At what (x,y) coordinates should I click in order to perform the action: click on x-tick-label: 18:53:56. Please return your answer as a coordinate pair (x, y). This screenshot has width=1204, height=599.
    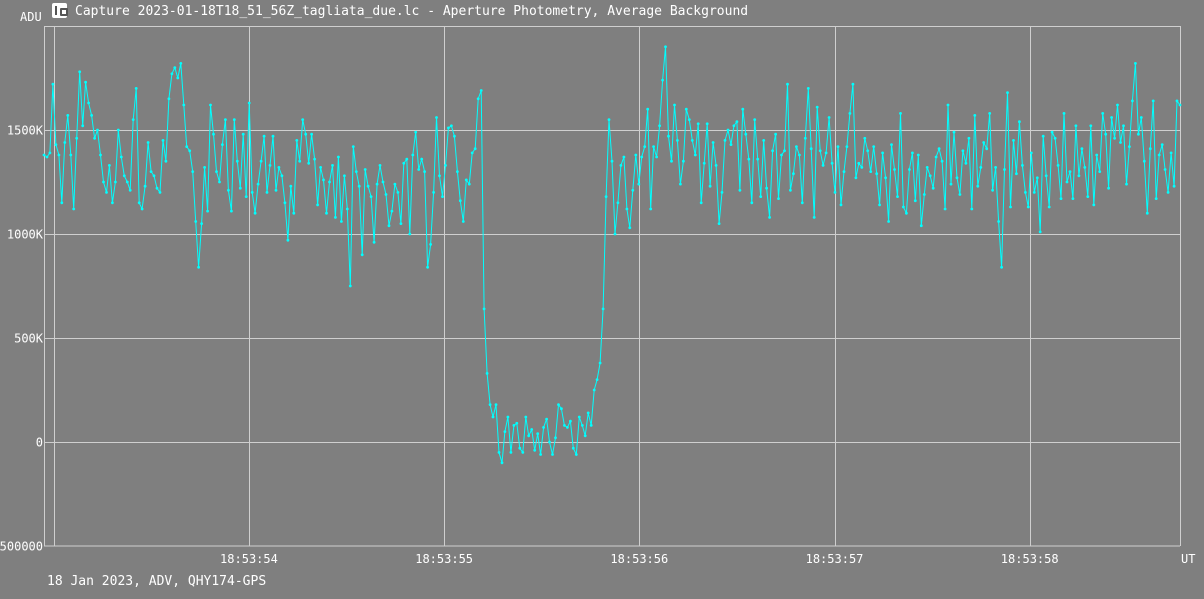
    Looking at the image, I should click on (639, 559).